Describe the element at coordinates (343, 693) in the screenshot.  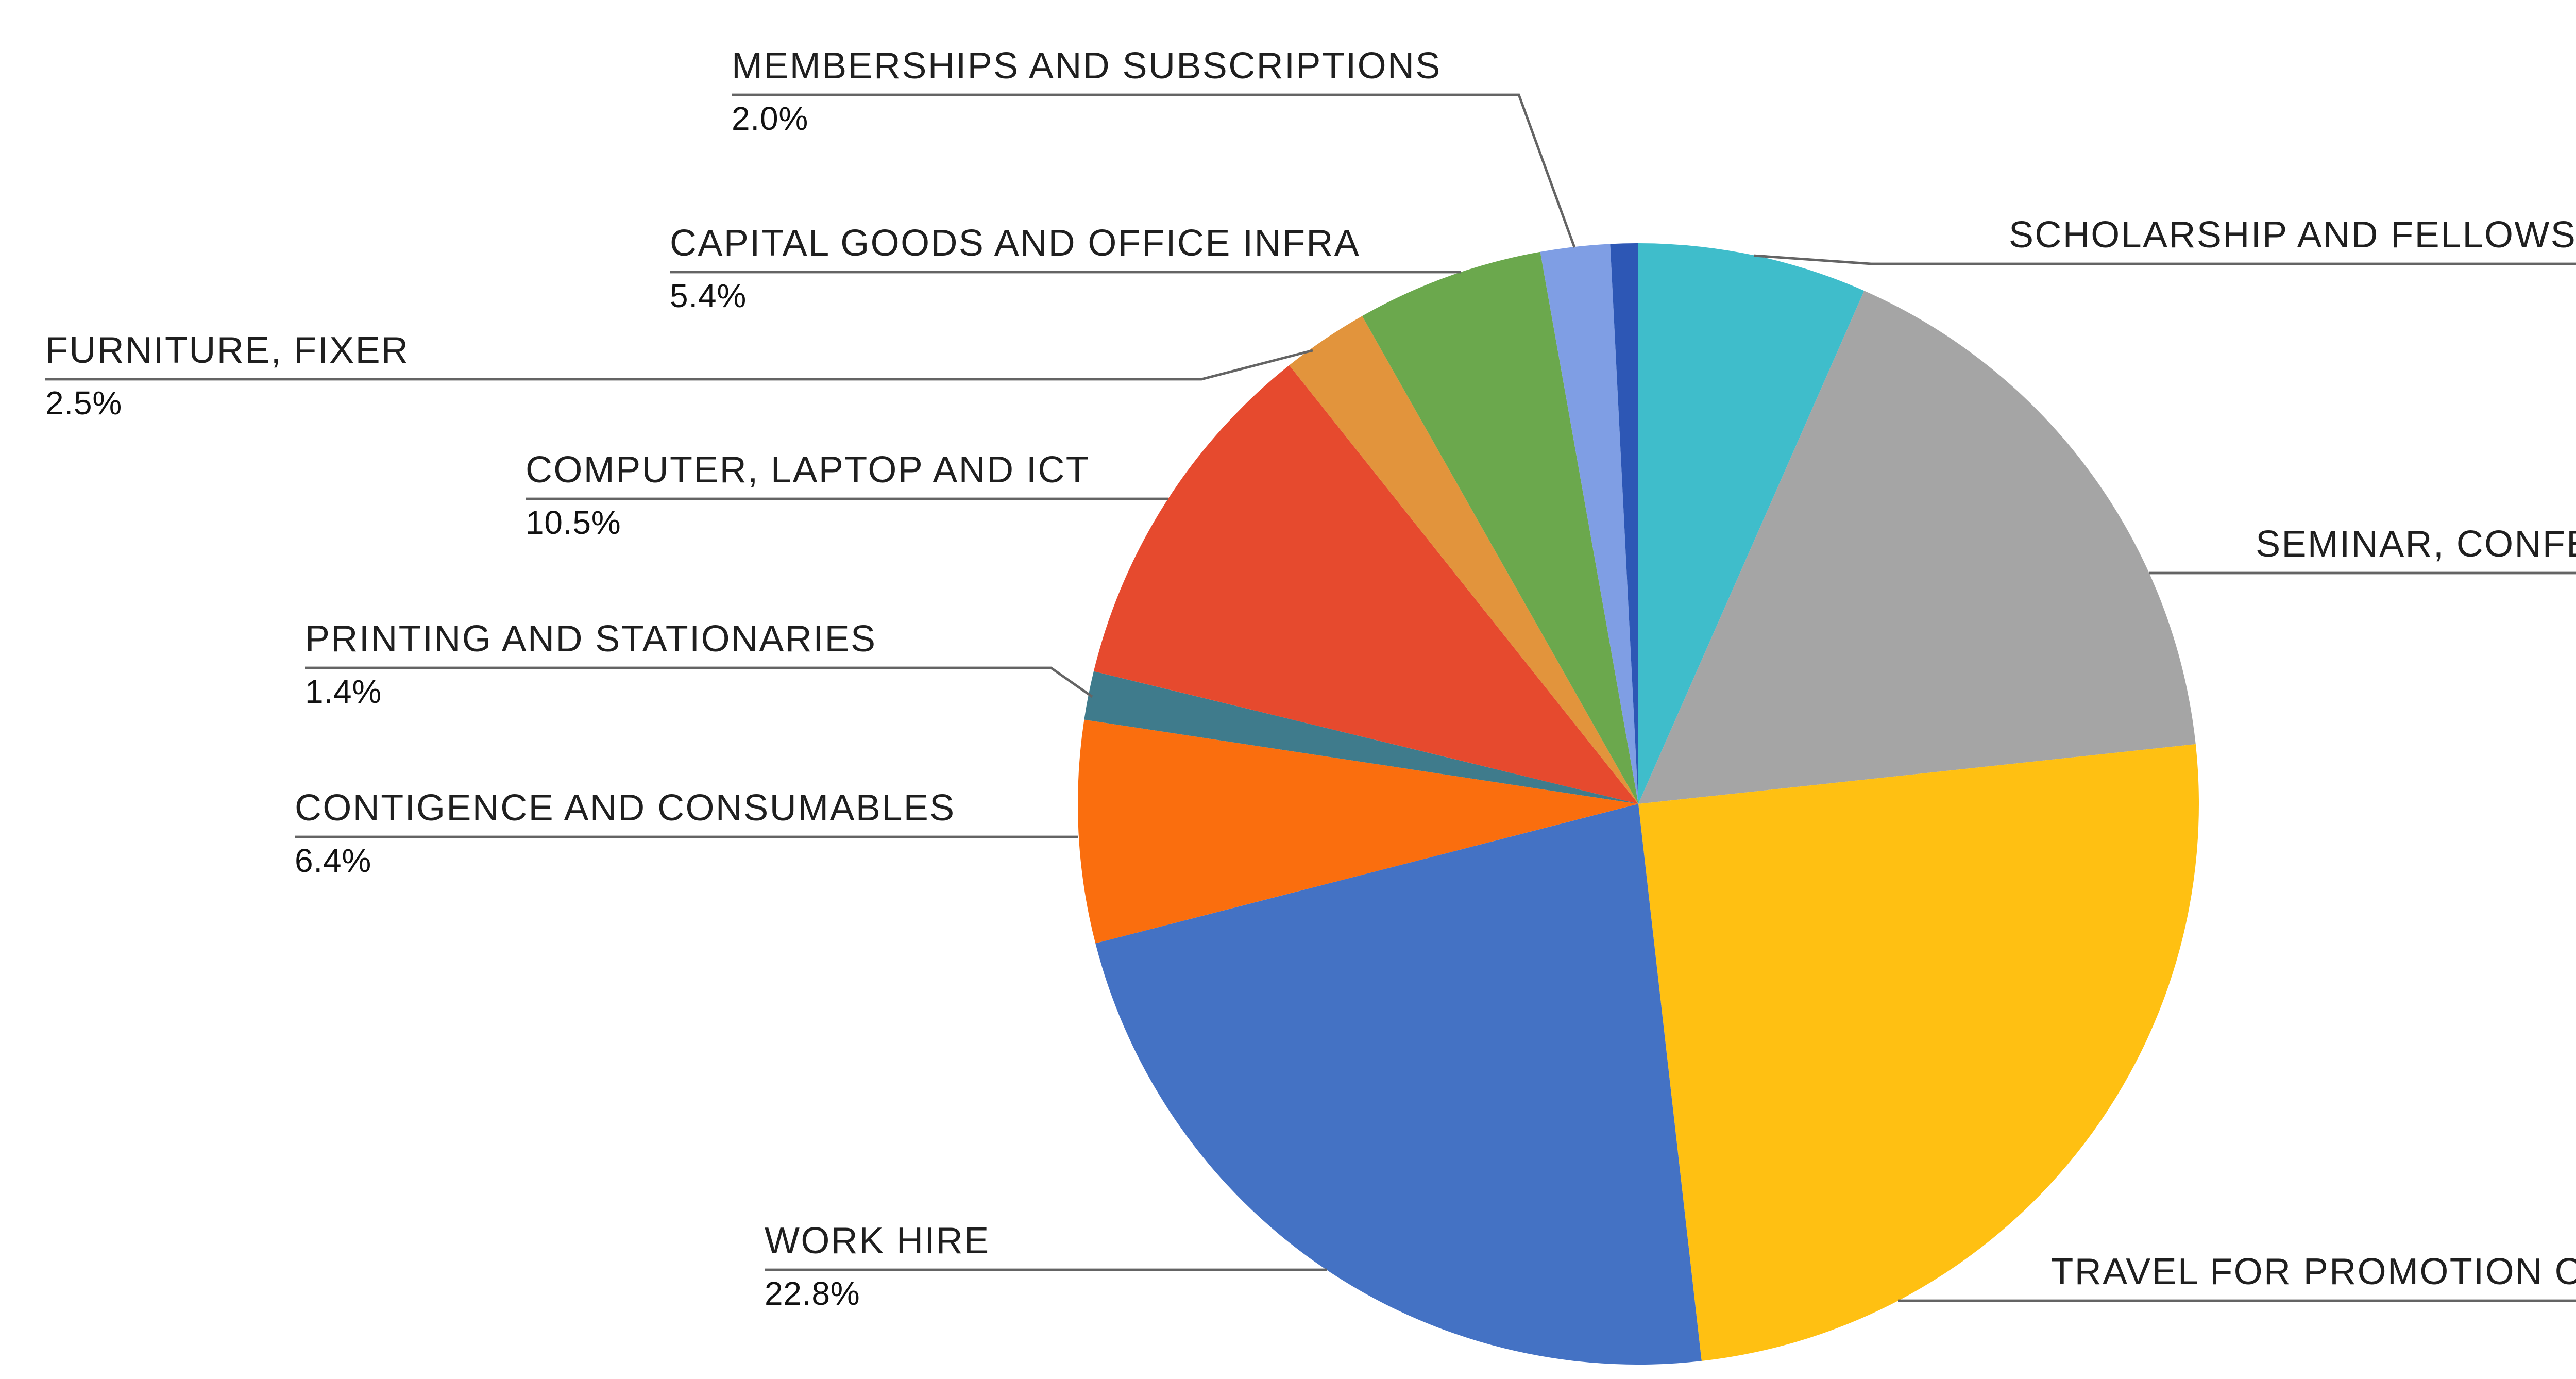
I see `slice-percent: 1.4%` at that location.